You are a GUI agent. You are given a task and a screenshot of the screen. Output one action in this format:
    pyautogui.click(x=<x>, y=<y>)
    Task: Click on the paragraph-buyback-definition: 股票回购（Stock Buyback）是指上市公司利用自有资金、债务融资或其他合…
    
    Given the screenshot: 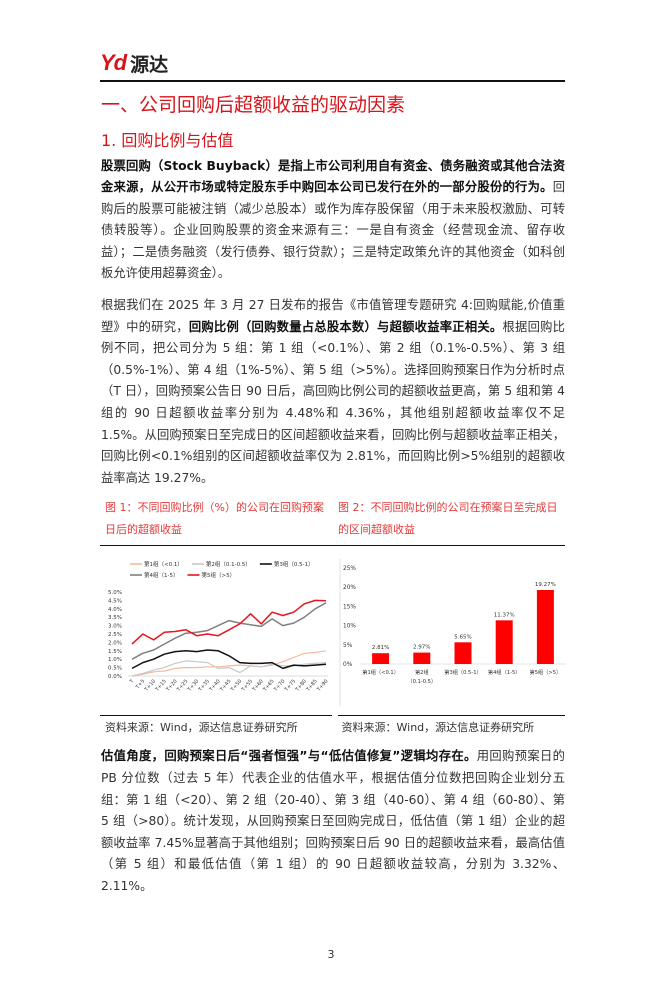 What is the action you would take?
    pyautogui.click(x=333, y=221)
    